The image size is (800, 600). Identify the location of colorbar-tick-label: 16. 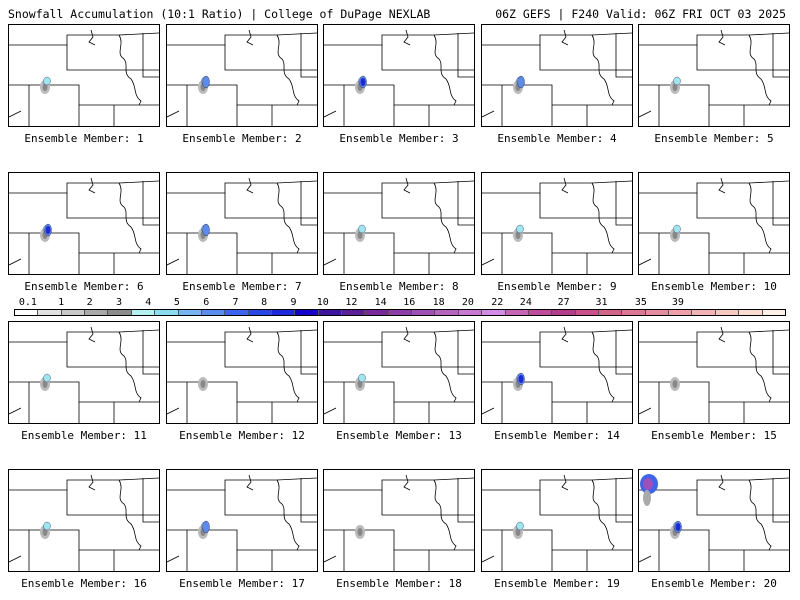
(409, 302).